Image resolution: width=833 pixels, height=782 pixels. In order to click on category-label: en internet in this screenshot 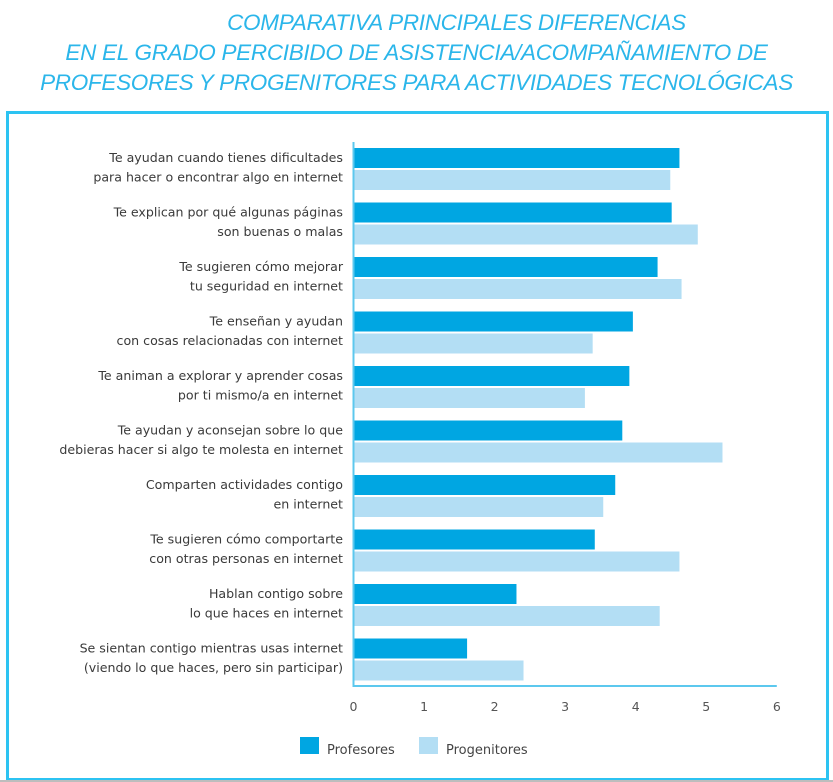, I will do `click(308, 504)`.